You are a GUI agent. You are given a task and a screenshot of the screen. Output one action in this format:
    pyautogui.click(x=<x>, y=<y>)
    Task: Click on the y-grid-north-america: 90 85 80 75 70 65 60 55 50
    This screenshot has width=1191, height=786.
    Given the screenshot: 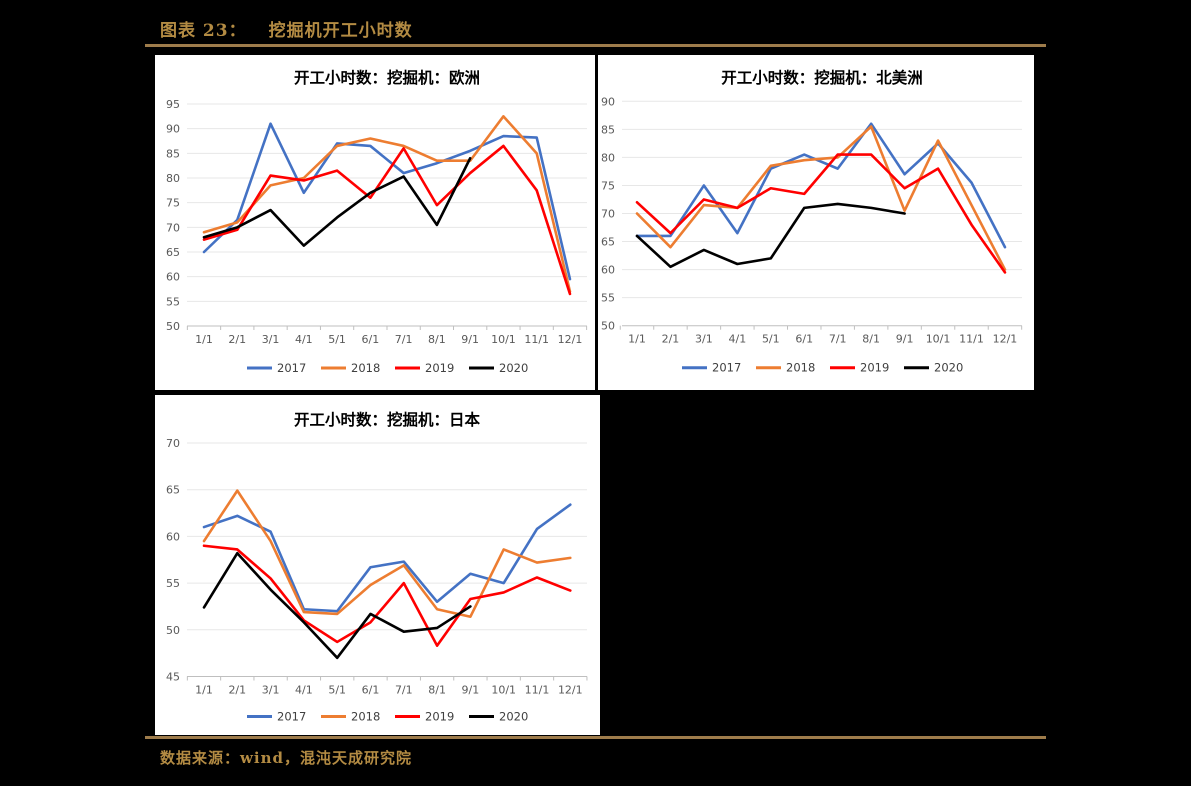 What is the action you would take?
    pyautogui.click(x=811, y=214)
    